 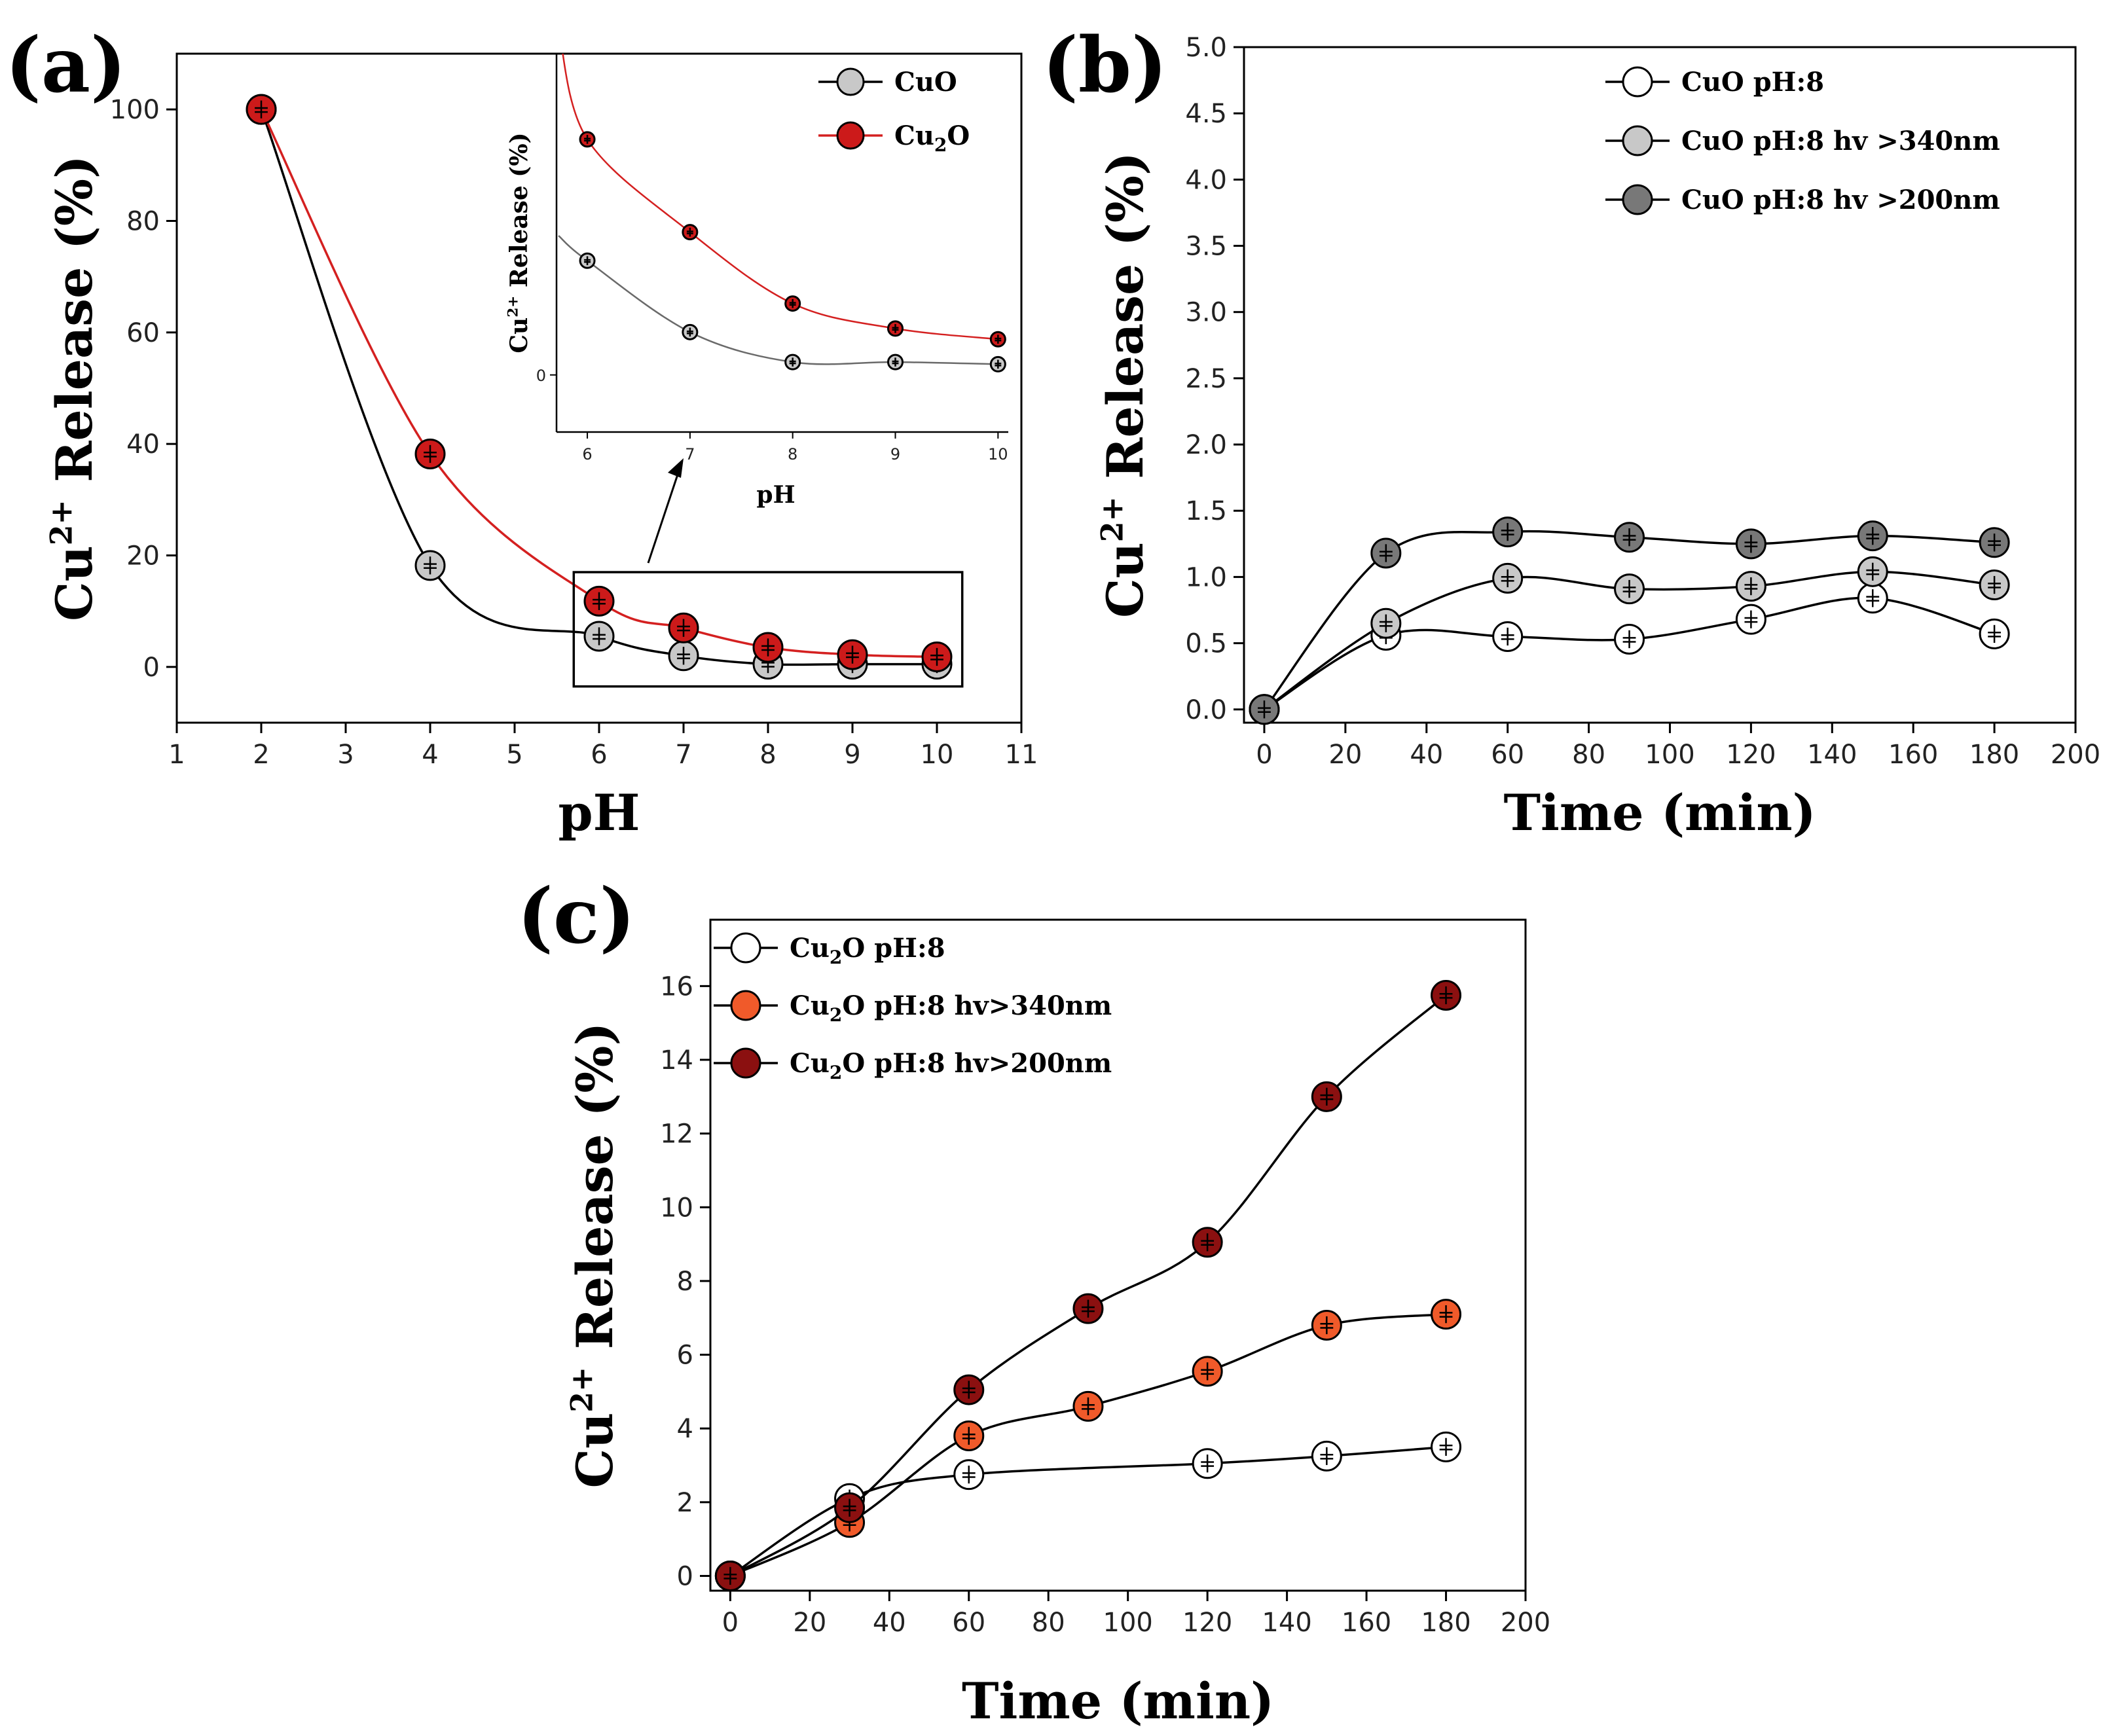 What do you see at coordinates (676, 987) in the screenshot?
I see `y-tick-label: 16` at bounding box center [676, 987].